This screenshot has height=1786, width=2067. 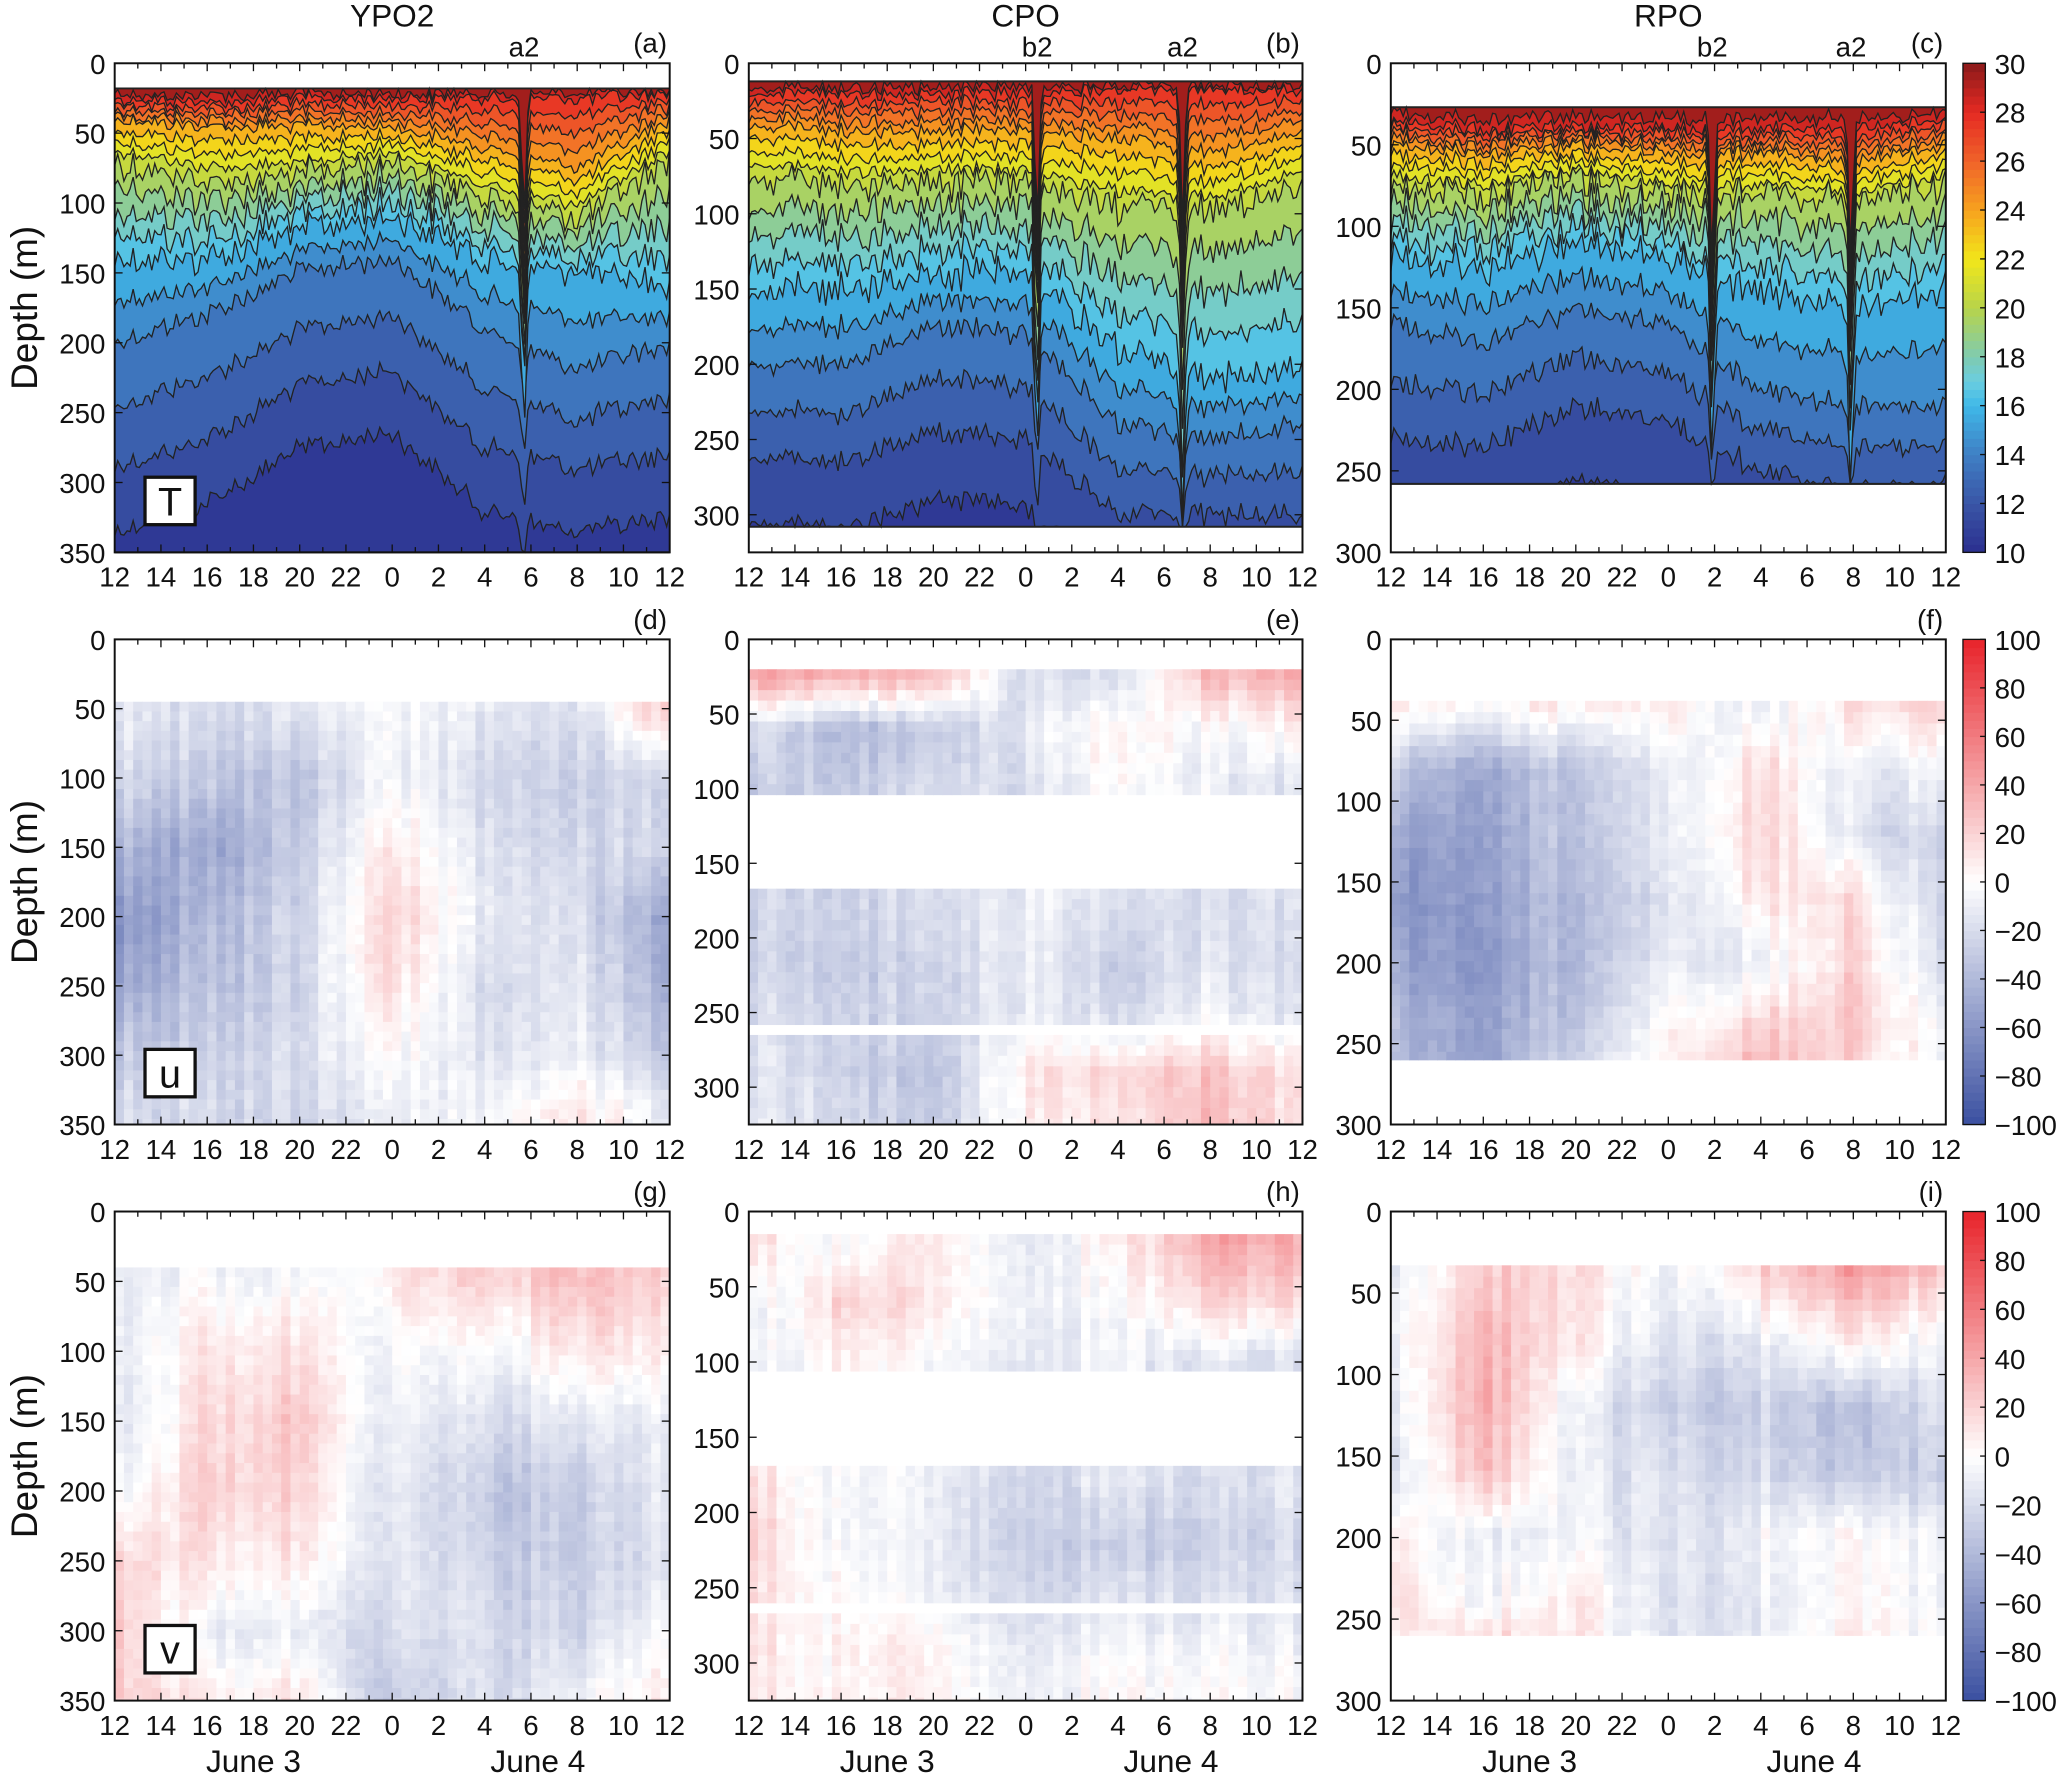 What do you see at coordinates (1668, 16) in the screenshot?
I see `station-title: RPO` at bounding box center [1668, 16].